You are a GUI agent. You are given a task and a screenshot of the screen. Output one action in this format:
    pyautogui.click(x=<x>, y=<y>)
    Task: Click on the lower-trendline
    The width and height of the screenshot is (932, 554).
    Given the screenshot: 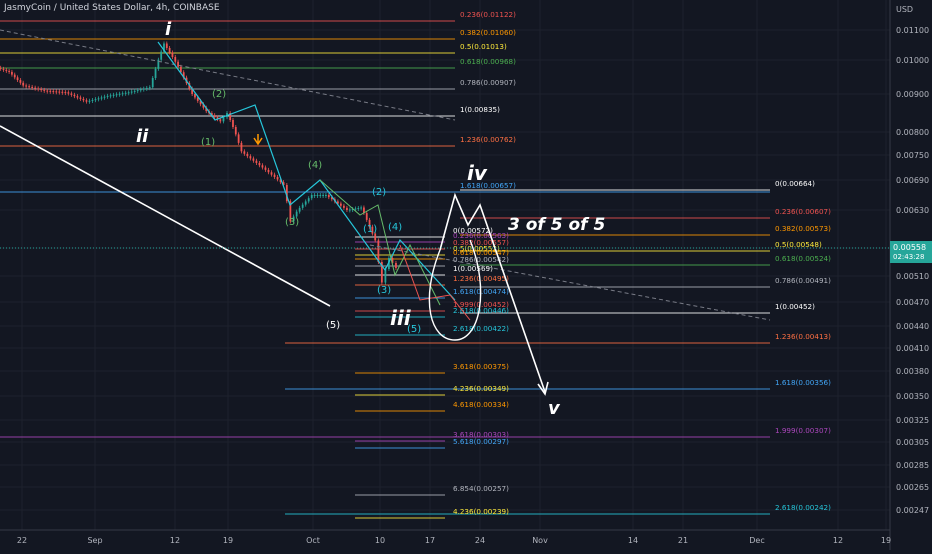 What is the action you would take?
    pyautogui.click(x=165, y=216)
    